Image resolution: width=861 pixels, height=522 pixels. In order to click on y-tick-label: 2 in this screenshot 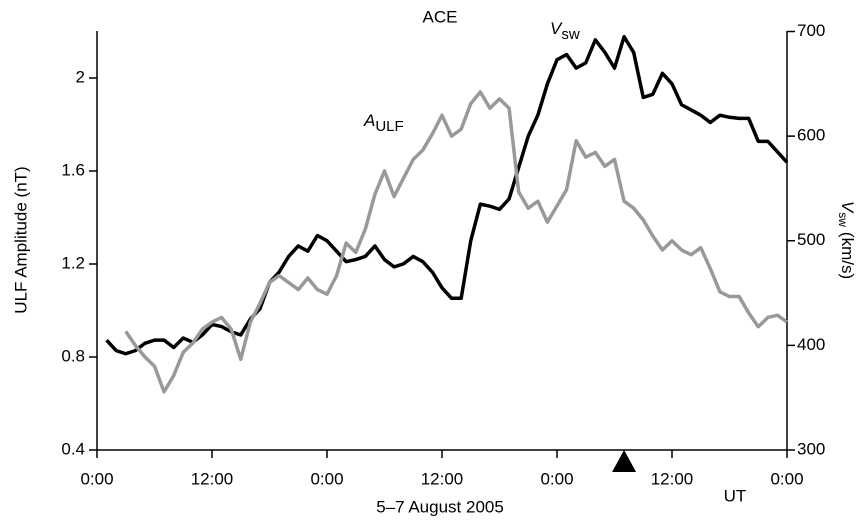, I will do `click(80, 76)`.